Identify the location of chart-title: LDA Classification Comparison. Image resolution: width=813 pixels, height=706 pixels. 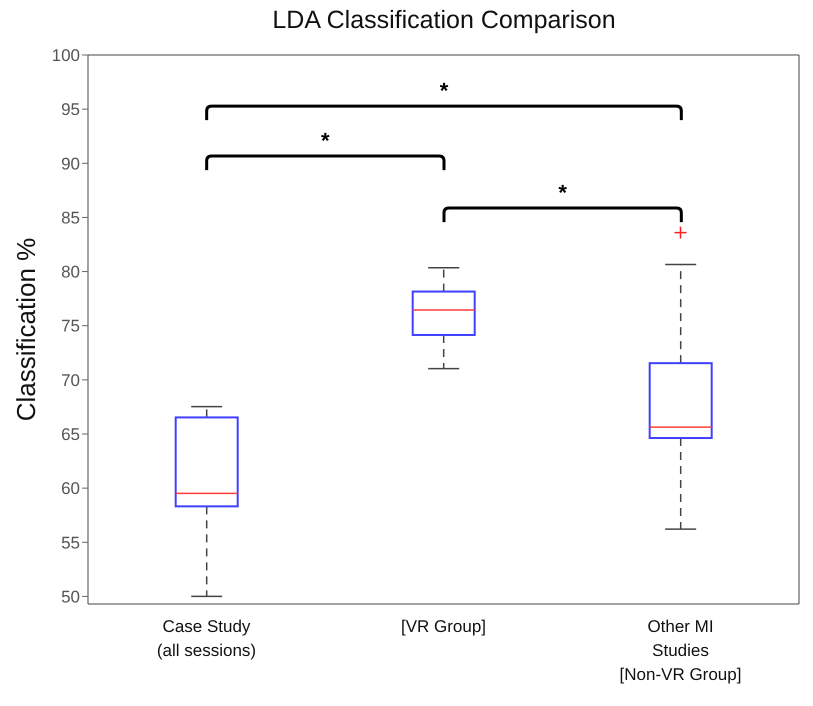
(444, 20).